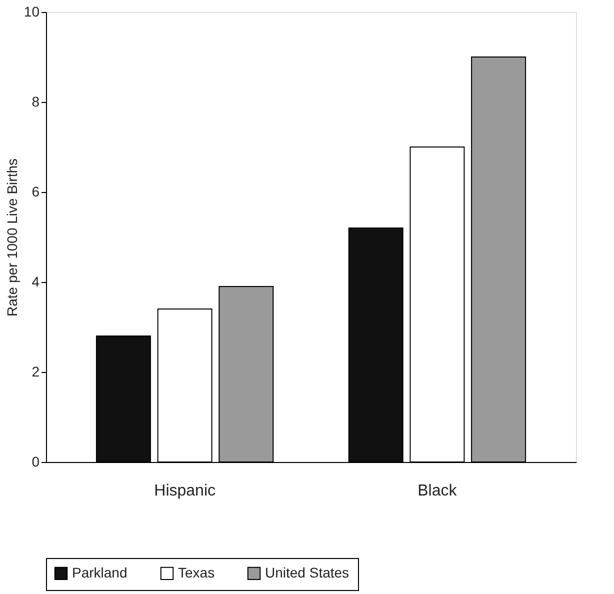 This screenshot has height=594, width=614. What do you see at coordinates (307, 572) in the screenshot?
I see `legend-label: United States` at bounding box center [307, 572].